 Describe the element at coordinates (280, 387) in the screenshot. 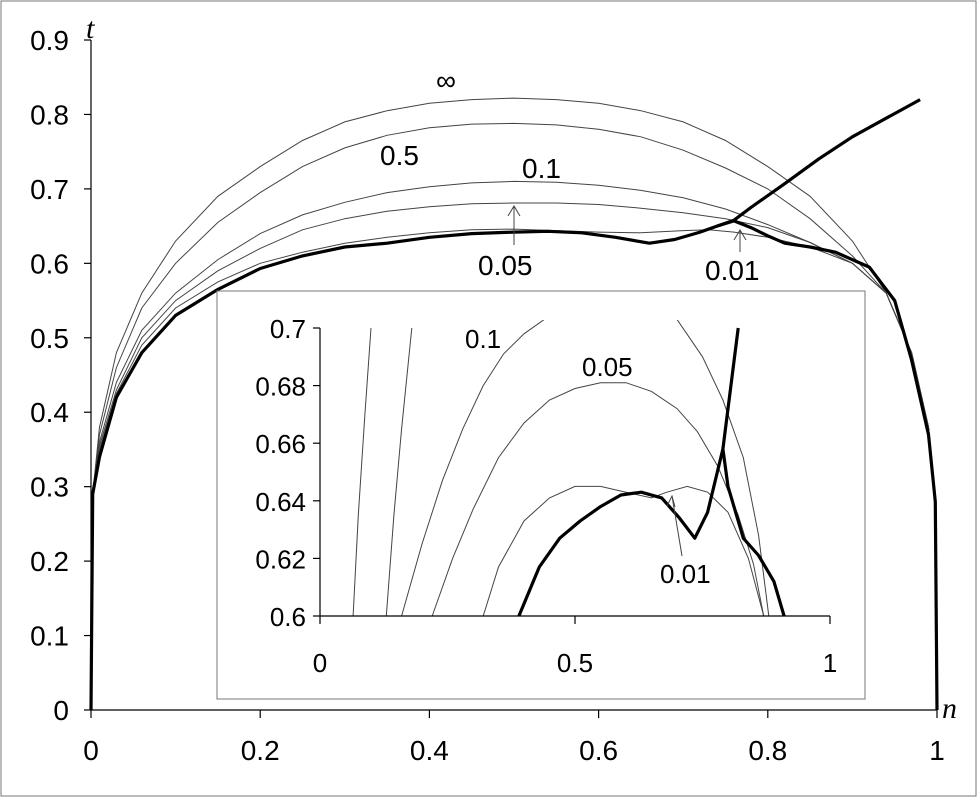

I see `inset-y-tick-label: 0.68` at that location.